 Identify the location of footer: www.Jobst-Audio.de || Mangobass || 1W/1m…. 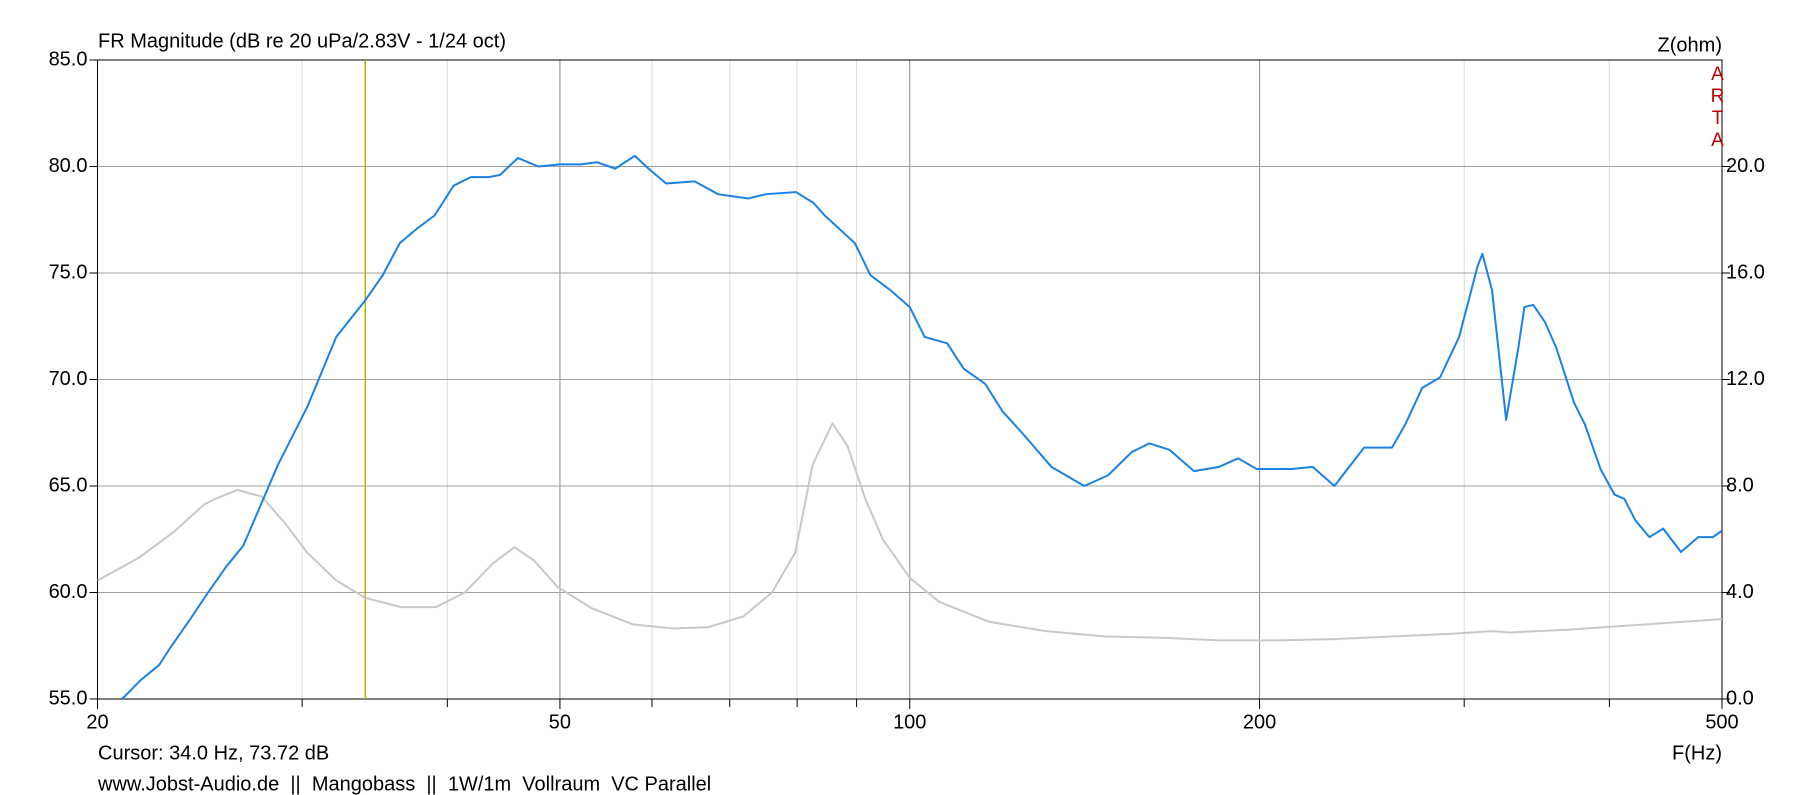
(404, 784).